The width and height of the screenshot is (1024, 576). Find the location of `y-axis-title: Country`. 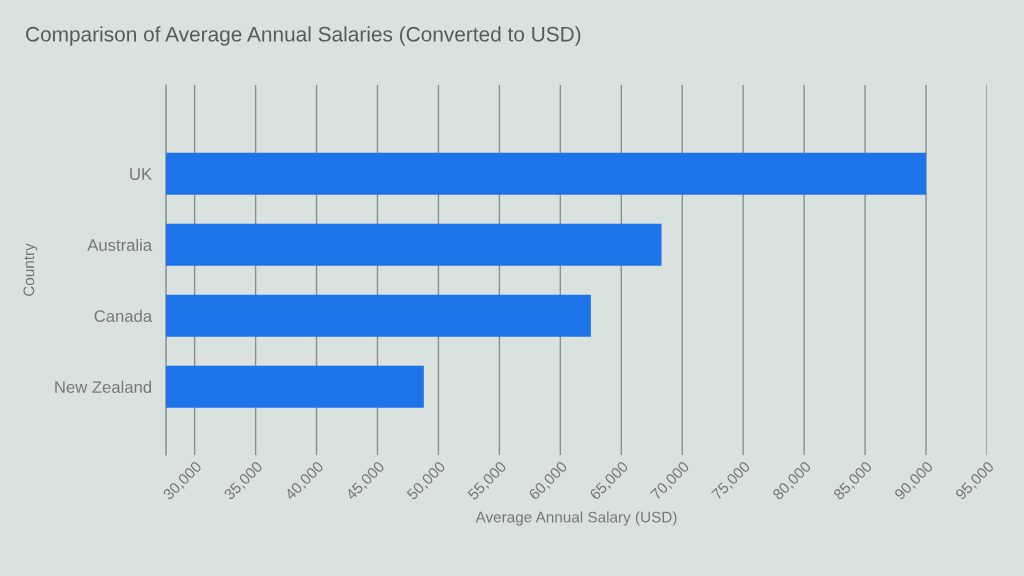

y-axis-title: Country is located at coordinates (30, 269).